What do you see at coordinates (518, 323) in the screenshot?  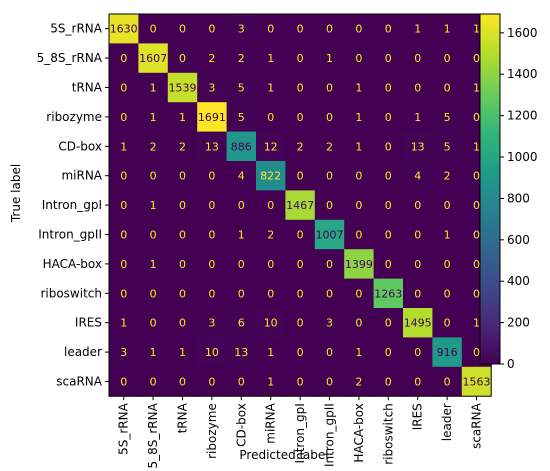 I see `colorbar-tick-label: 200` at bounding box center [518, 323].